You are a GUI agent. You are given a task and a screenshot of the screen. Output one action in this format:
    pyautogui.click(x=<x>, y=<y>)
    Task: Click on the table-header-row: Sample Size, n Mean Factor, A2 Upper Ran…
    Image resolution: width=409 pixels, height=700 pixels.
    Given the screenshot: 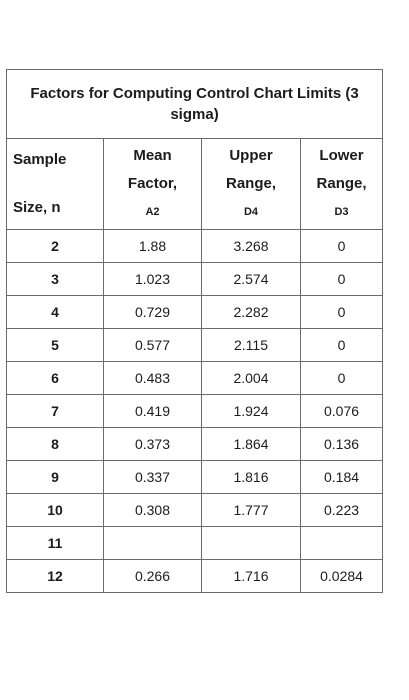 What is the action you would take?
    pyautogui.click(x=195, y=184)
    